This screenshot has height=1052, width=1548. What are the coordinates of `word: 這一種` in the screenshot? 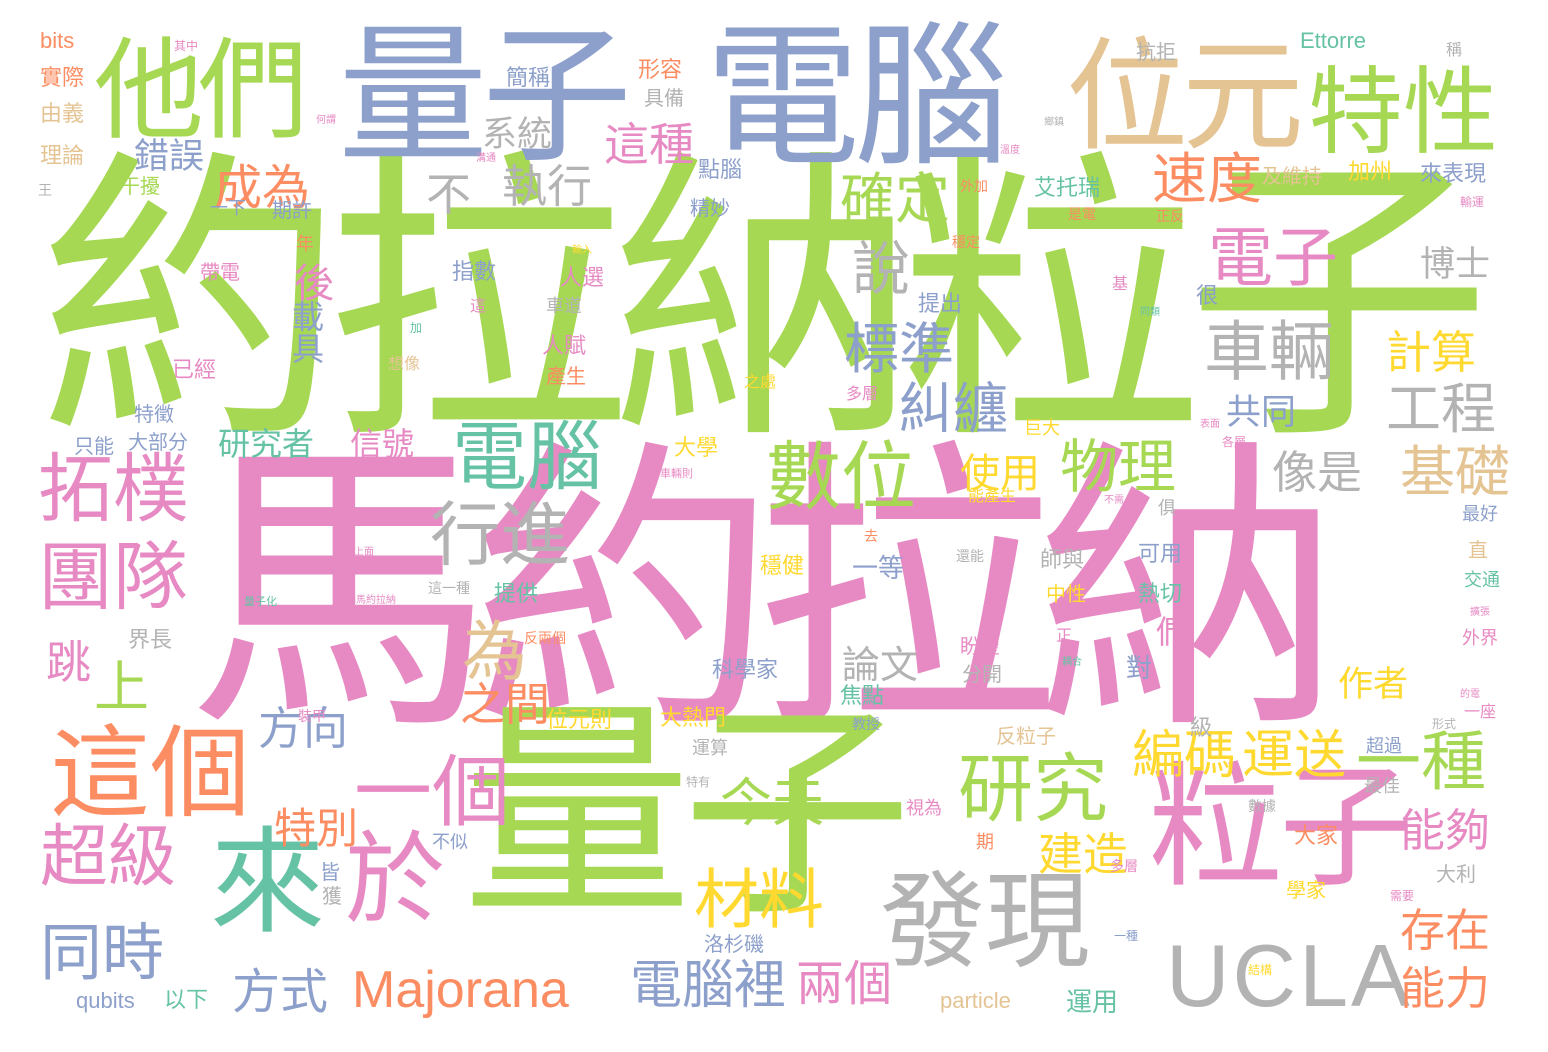 It's located at (449, 589).